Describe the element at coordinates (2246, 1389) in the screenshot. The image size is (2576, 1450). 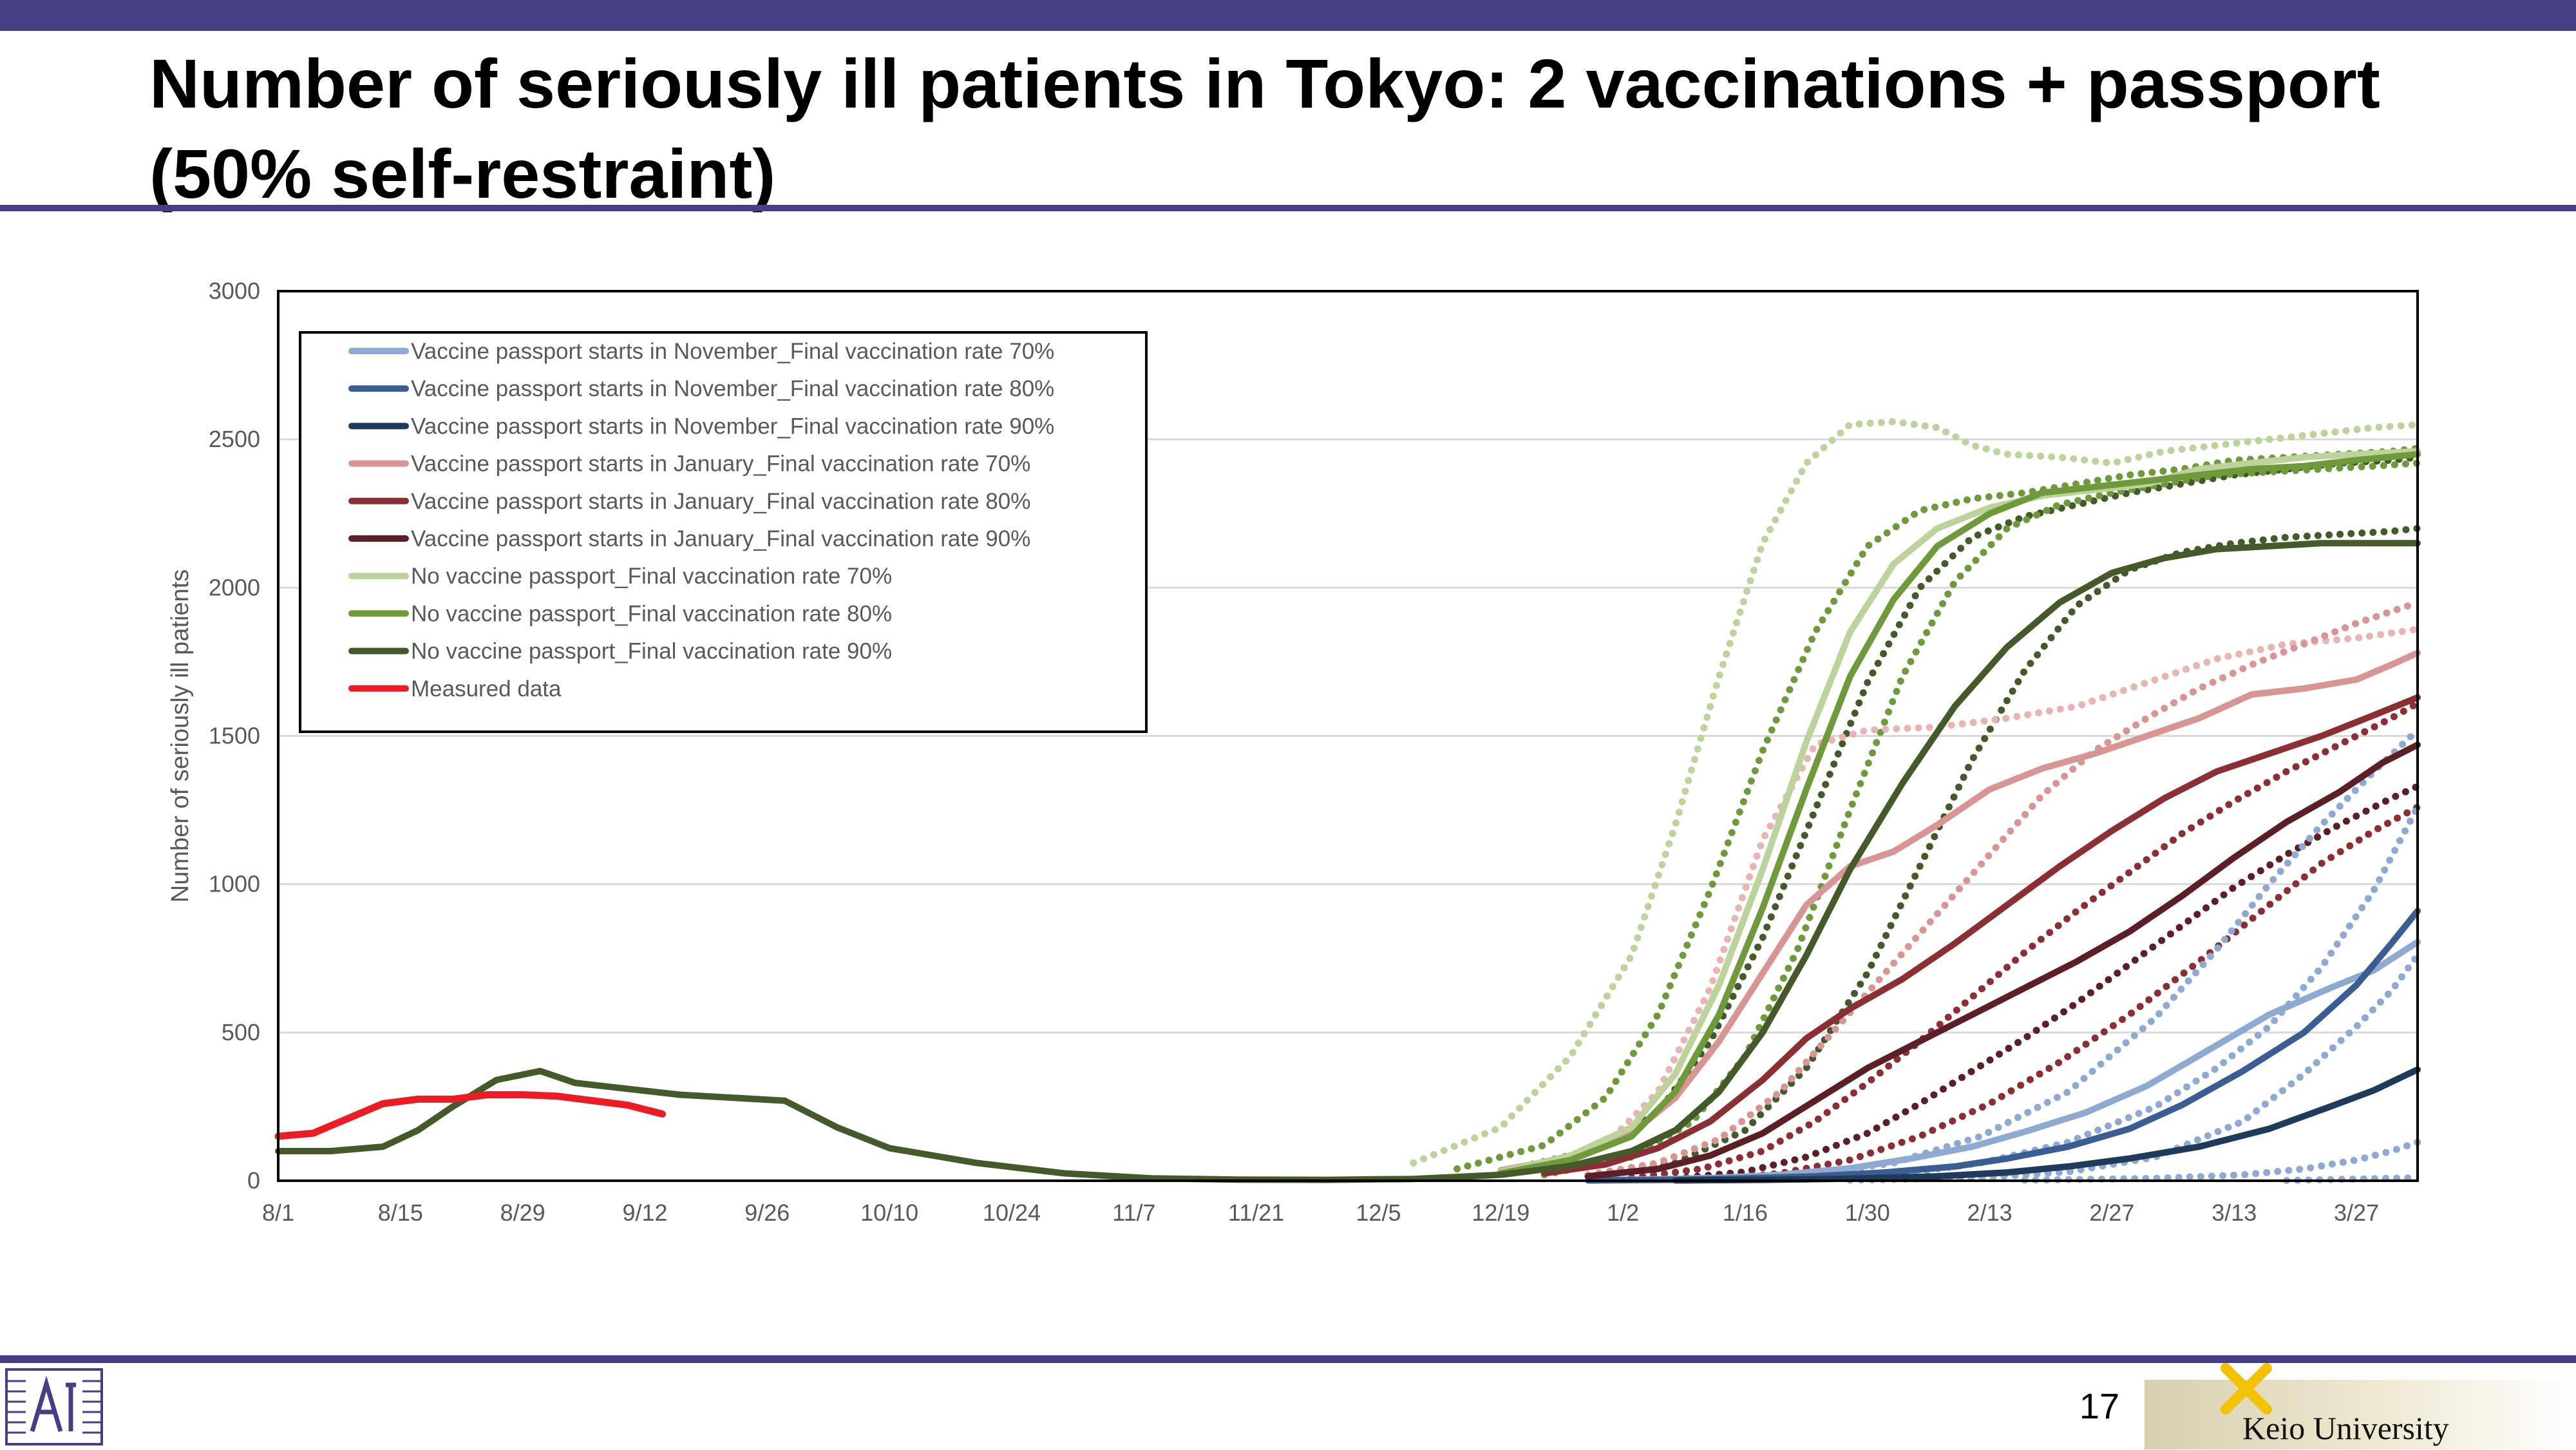
I see `pen-emblem-icon` at that location.